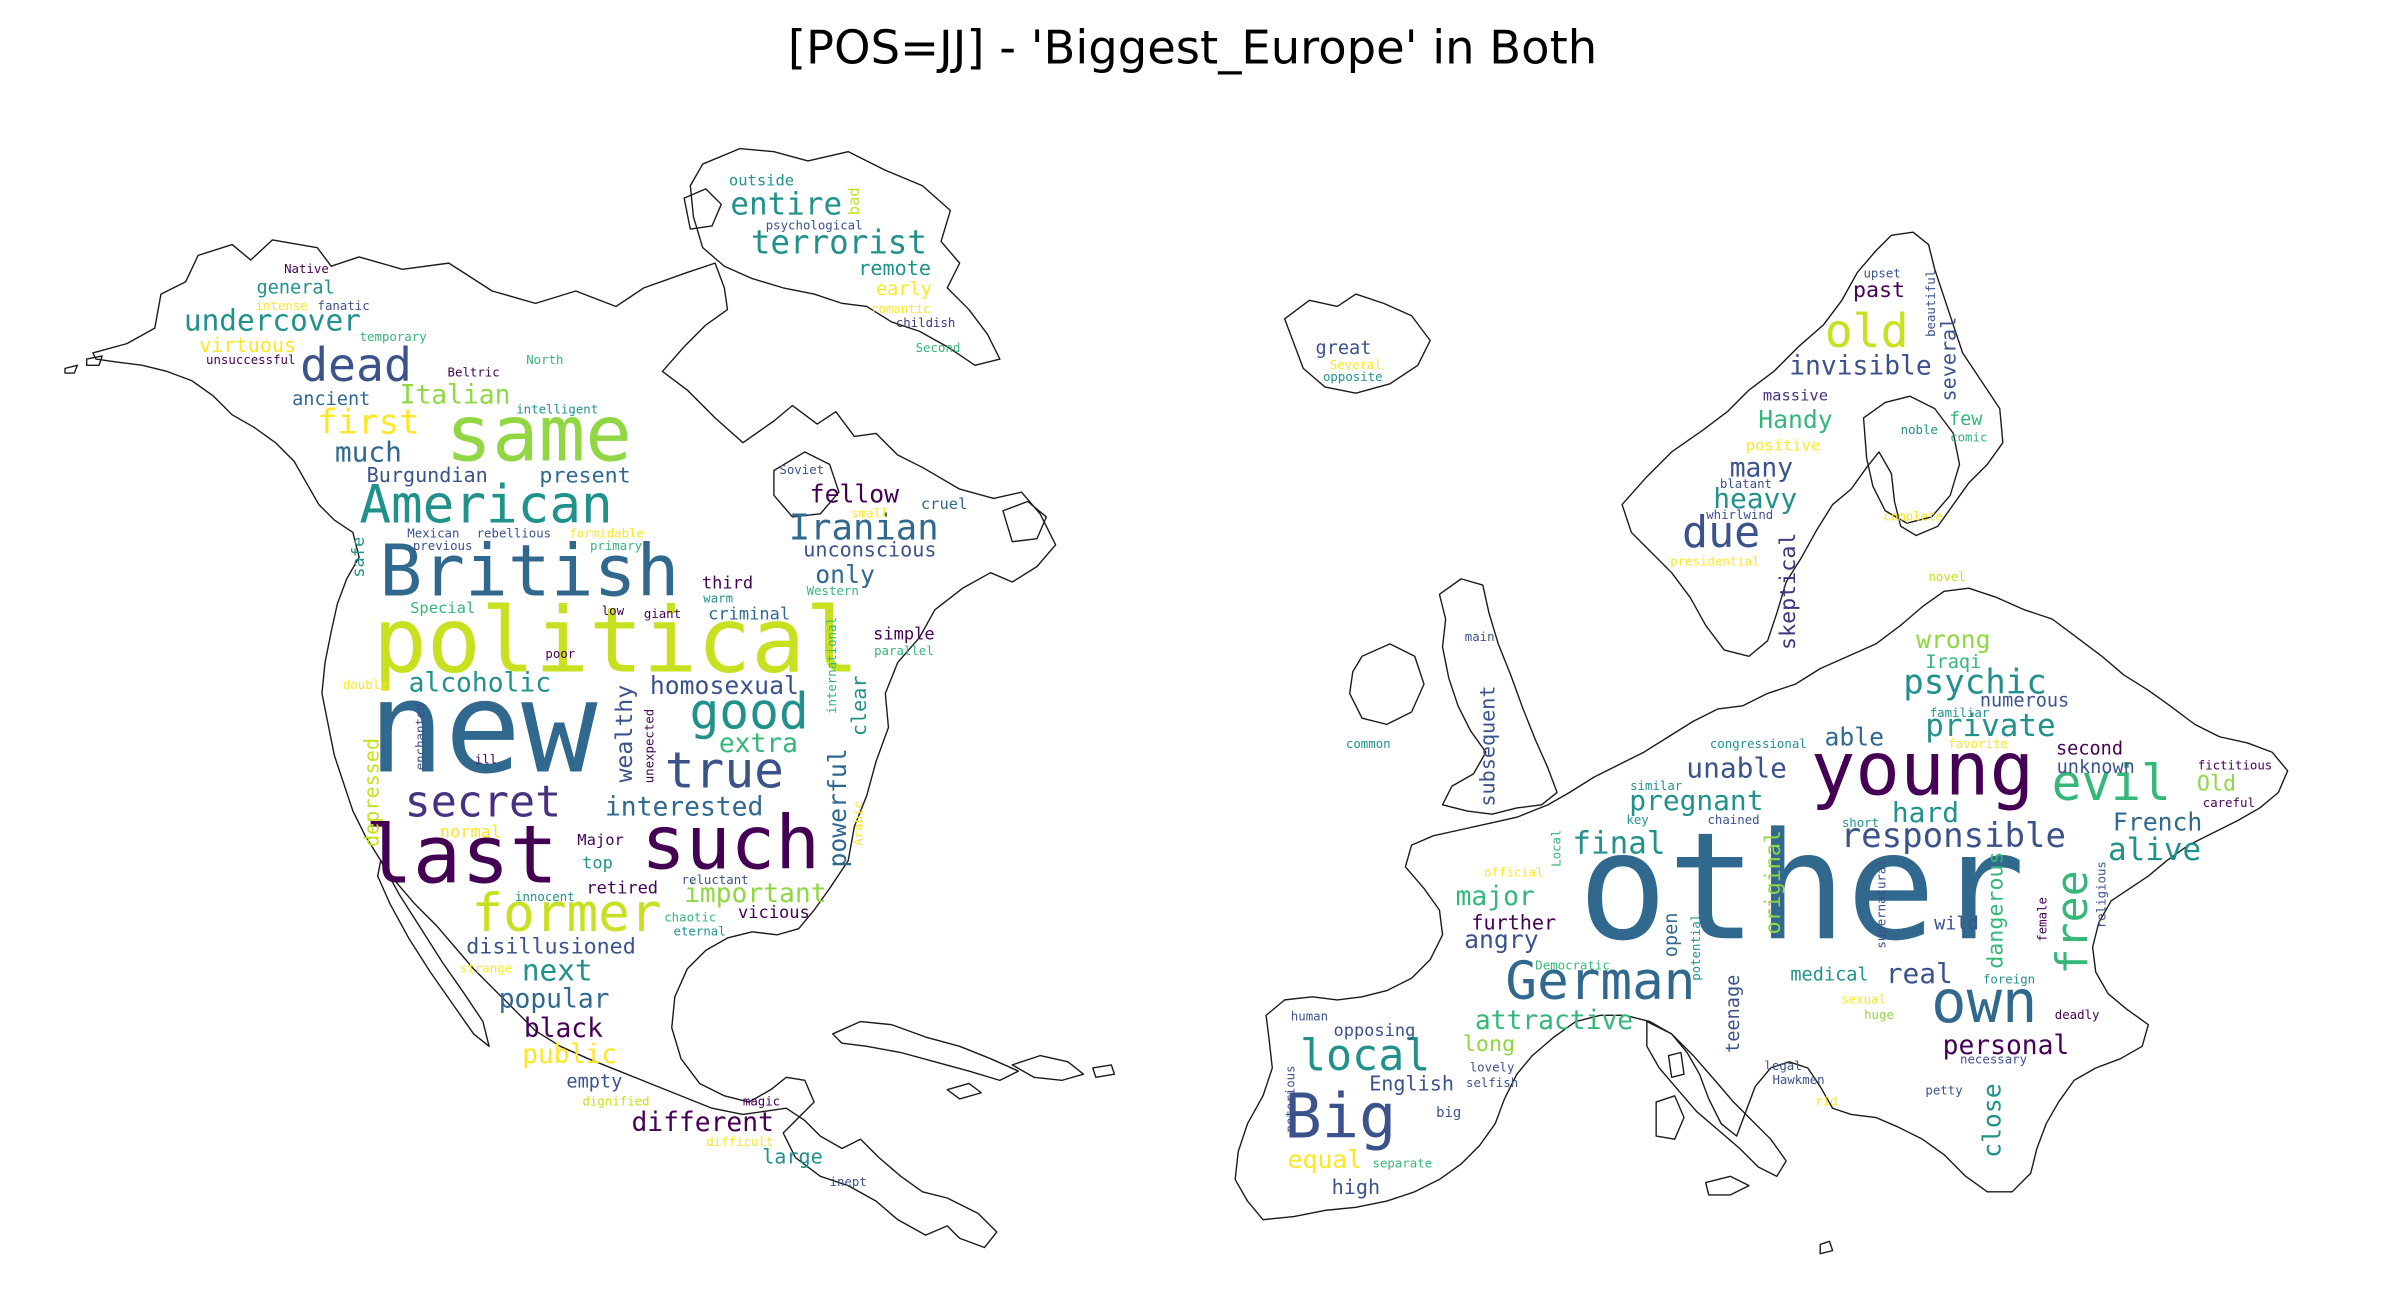  I want to click on word-big-lowercase: big, so click(1448, 1113).